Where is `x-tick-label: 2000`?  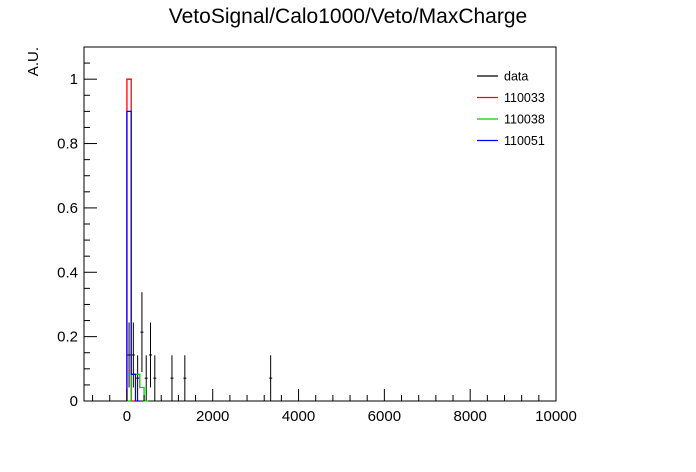
x-tick-label: 2000 is located at coordinates (212, 416).